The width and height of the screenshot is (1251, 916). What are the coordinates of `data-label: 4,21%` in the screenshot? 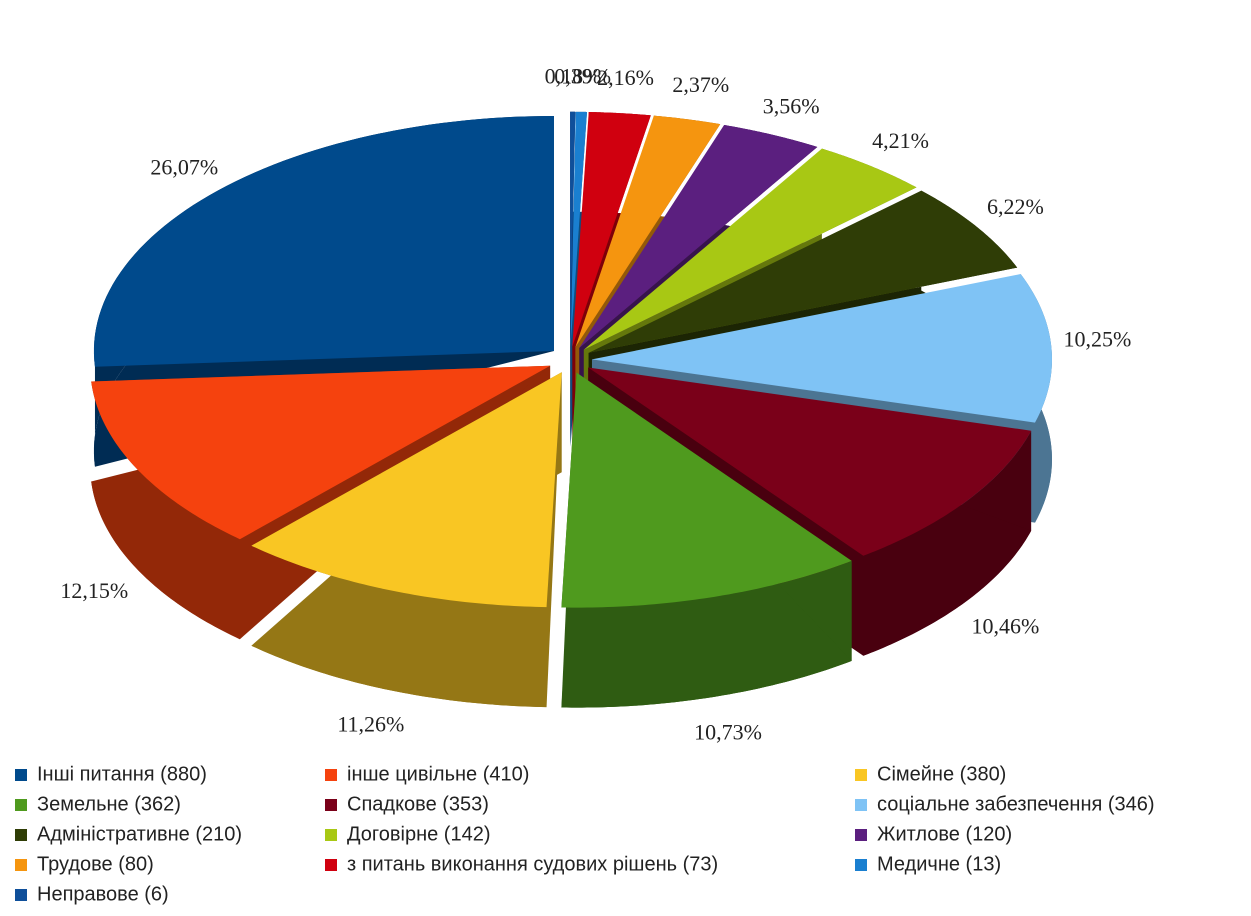 It's located at (900, 140).